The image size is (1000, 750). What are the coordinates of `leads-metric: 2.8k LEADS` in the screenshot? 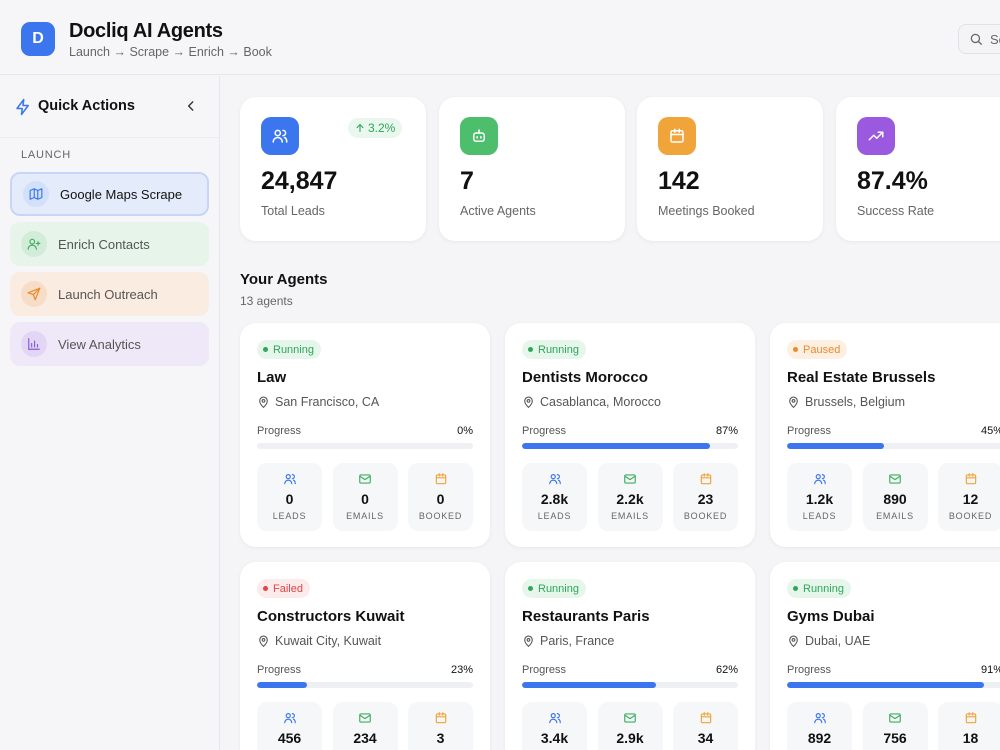 It's located at (554, 497).